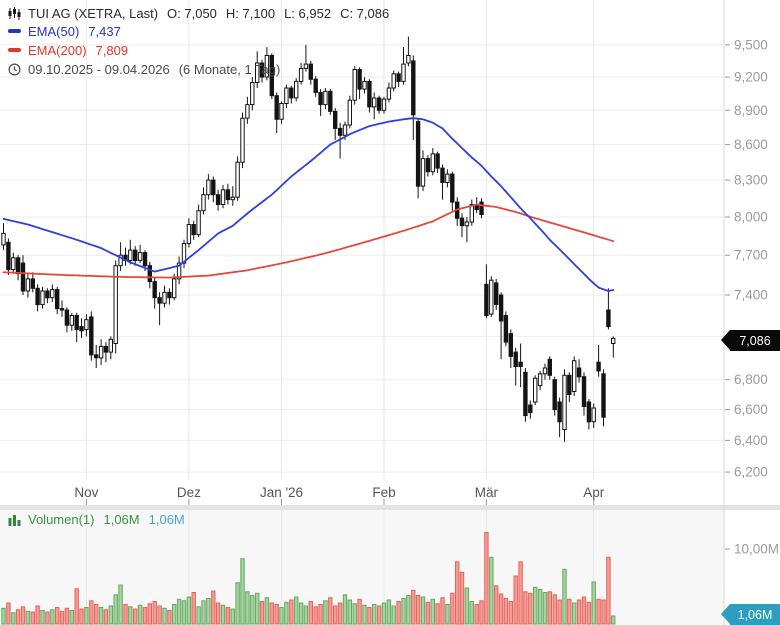 The image size is (780, 625). Describe the element at coordinates (751, 295) in the screenshot. I see `y-axis-label: 7,400` at that location.